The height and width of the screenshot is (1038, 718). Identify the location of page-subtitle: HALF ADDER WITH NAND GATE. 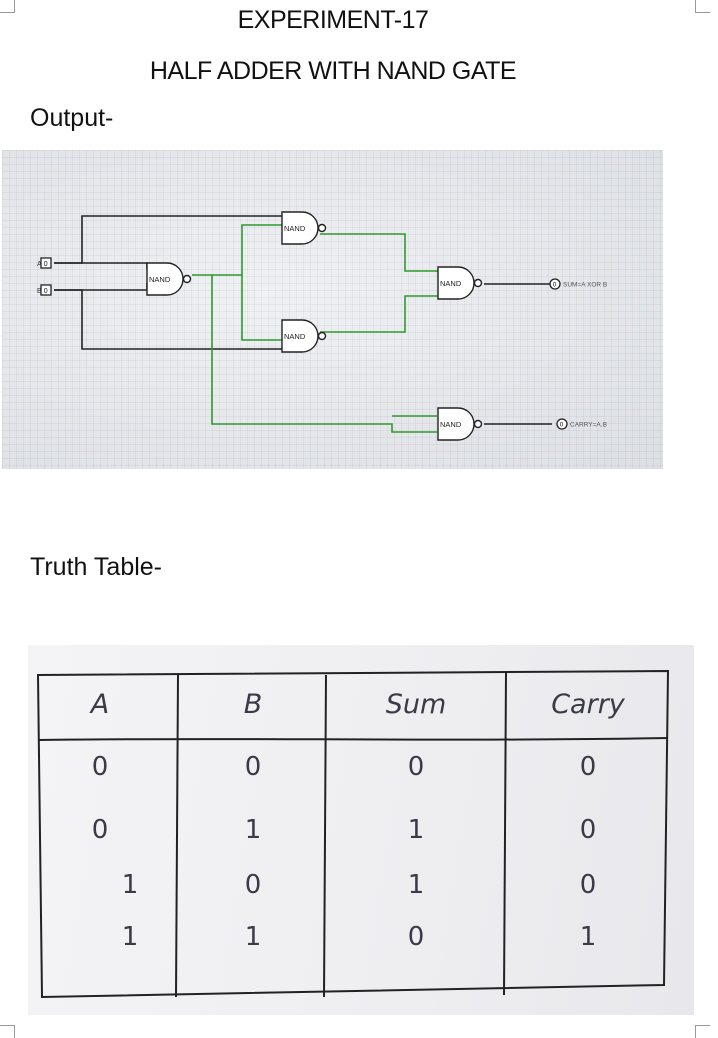
(333, 71).